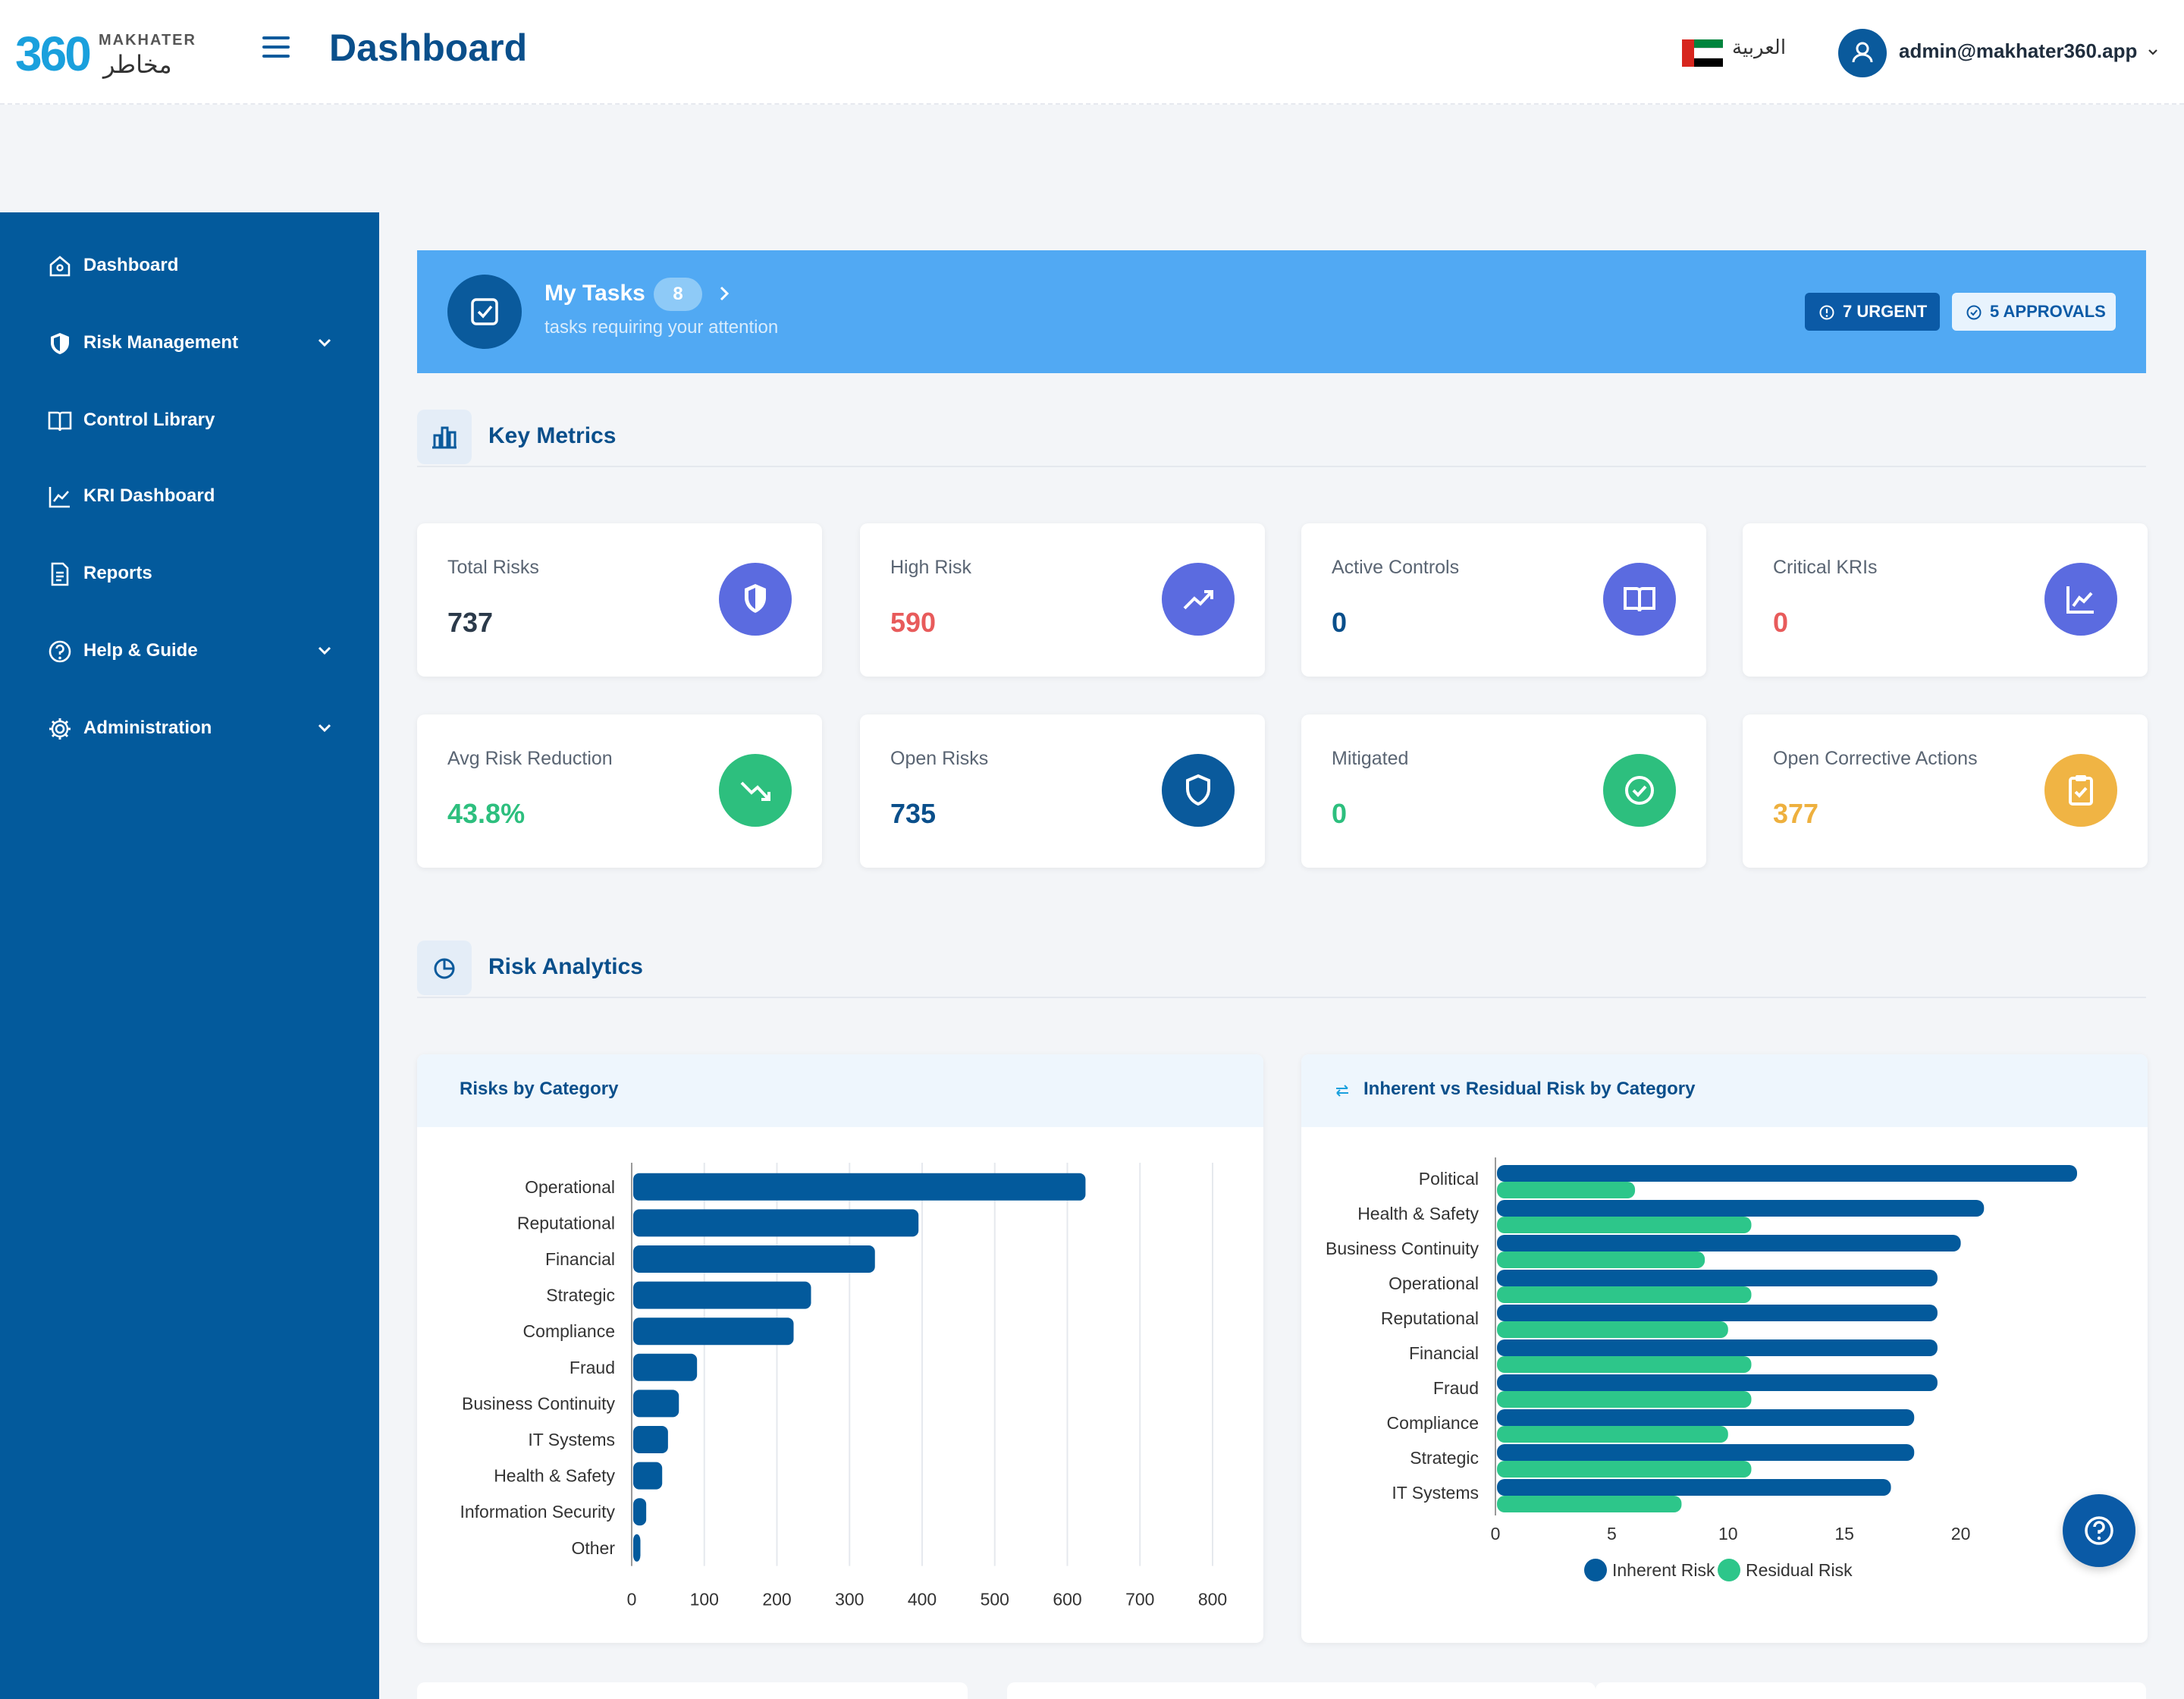 The image size is (2184, 1699). Describe the element at coordinates (60, 421) in the screenshot. I see `book-icon` at that location.